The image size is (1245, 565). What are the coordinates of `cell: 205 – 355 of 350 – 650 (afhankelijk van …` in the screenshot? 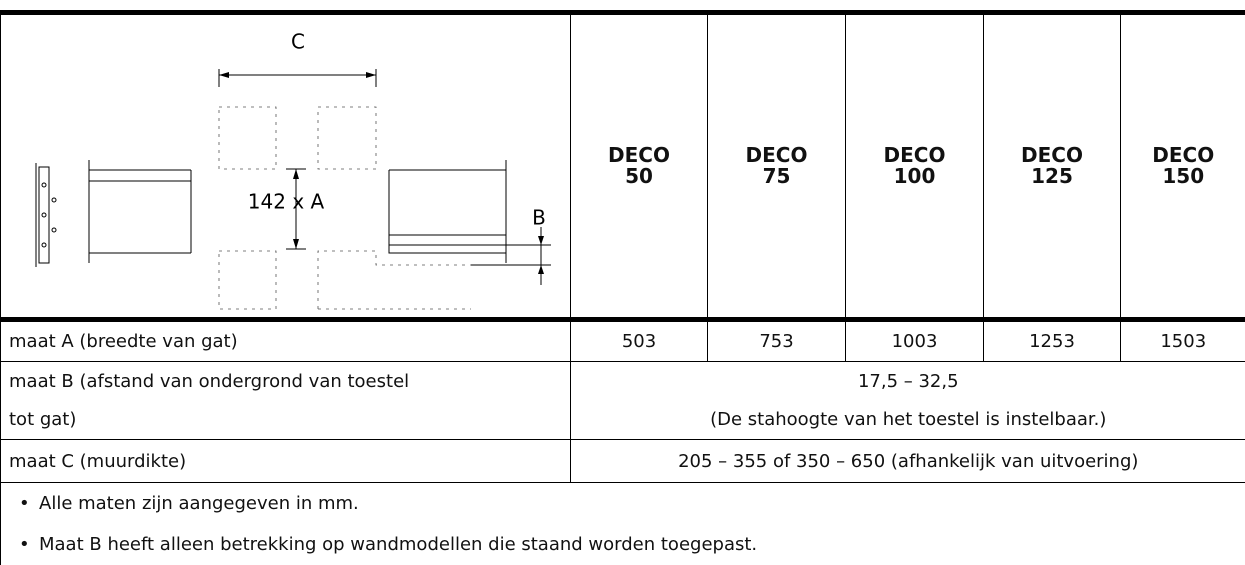 It's located at (907, 461).